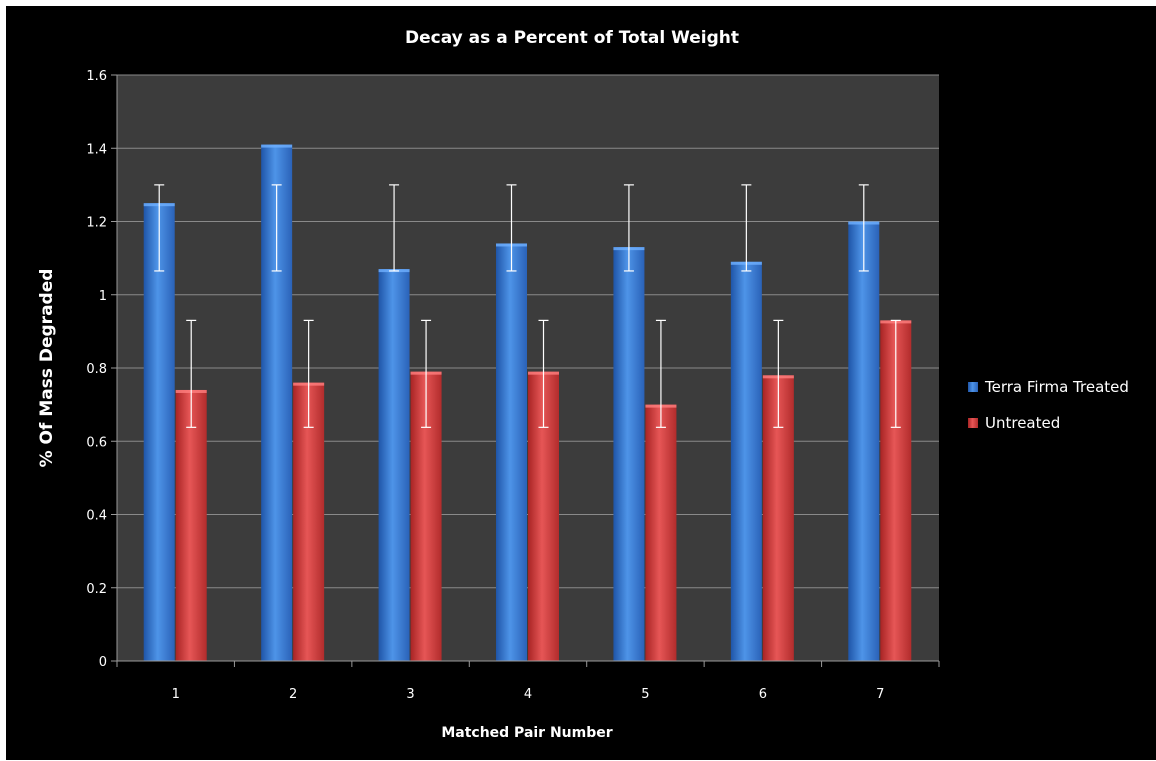 The width and height of the screenshot is (1156, 761). Describe the element at coordinates (410, 694) in the screenshot. I see `x-tick-label: 3` at that location.